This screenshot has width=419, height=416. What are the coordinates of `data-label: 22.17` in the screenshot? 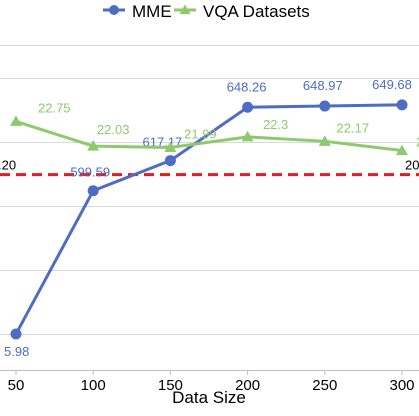 It's located at (353, 127).